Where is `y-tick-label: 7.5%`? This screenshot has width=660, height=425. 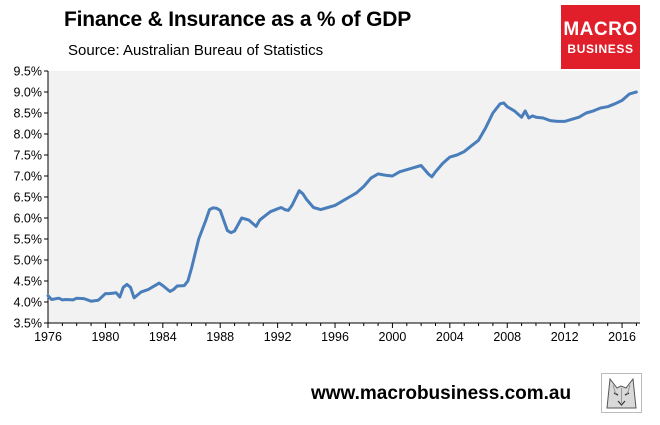
y-tick-label: 7.5% is located at coordinates (28, 156).